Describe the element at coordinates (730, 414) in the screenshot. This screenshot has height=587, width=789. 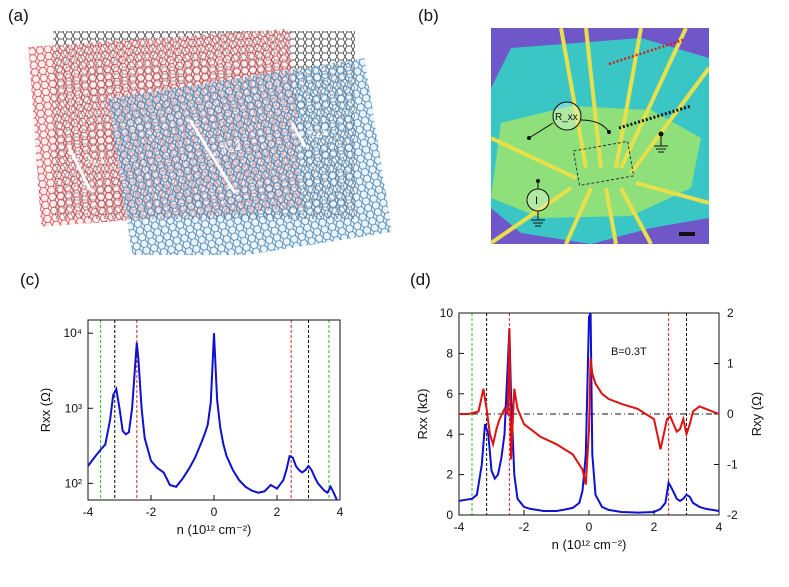
I see `d-y2tick-label-2: 0` at that location.